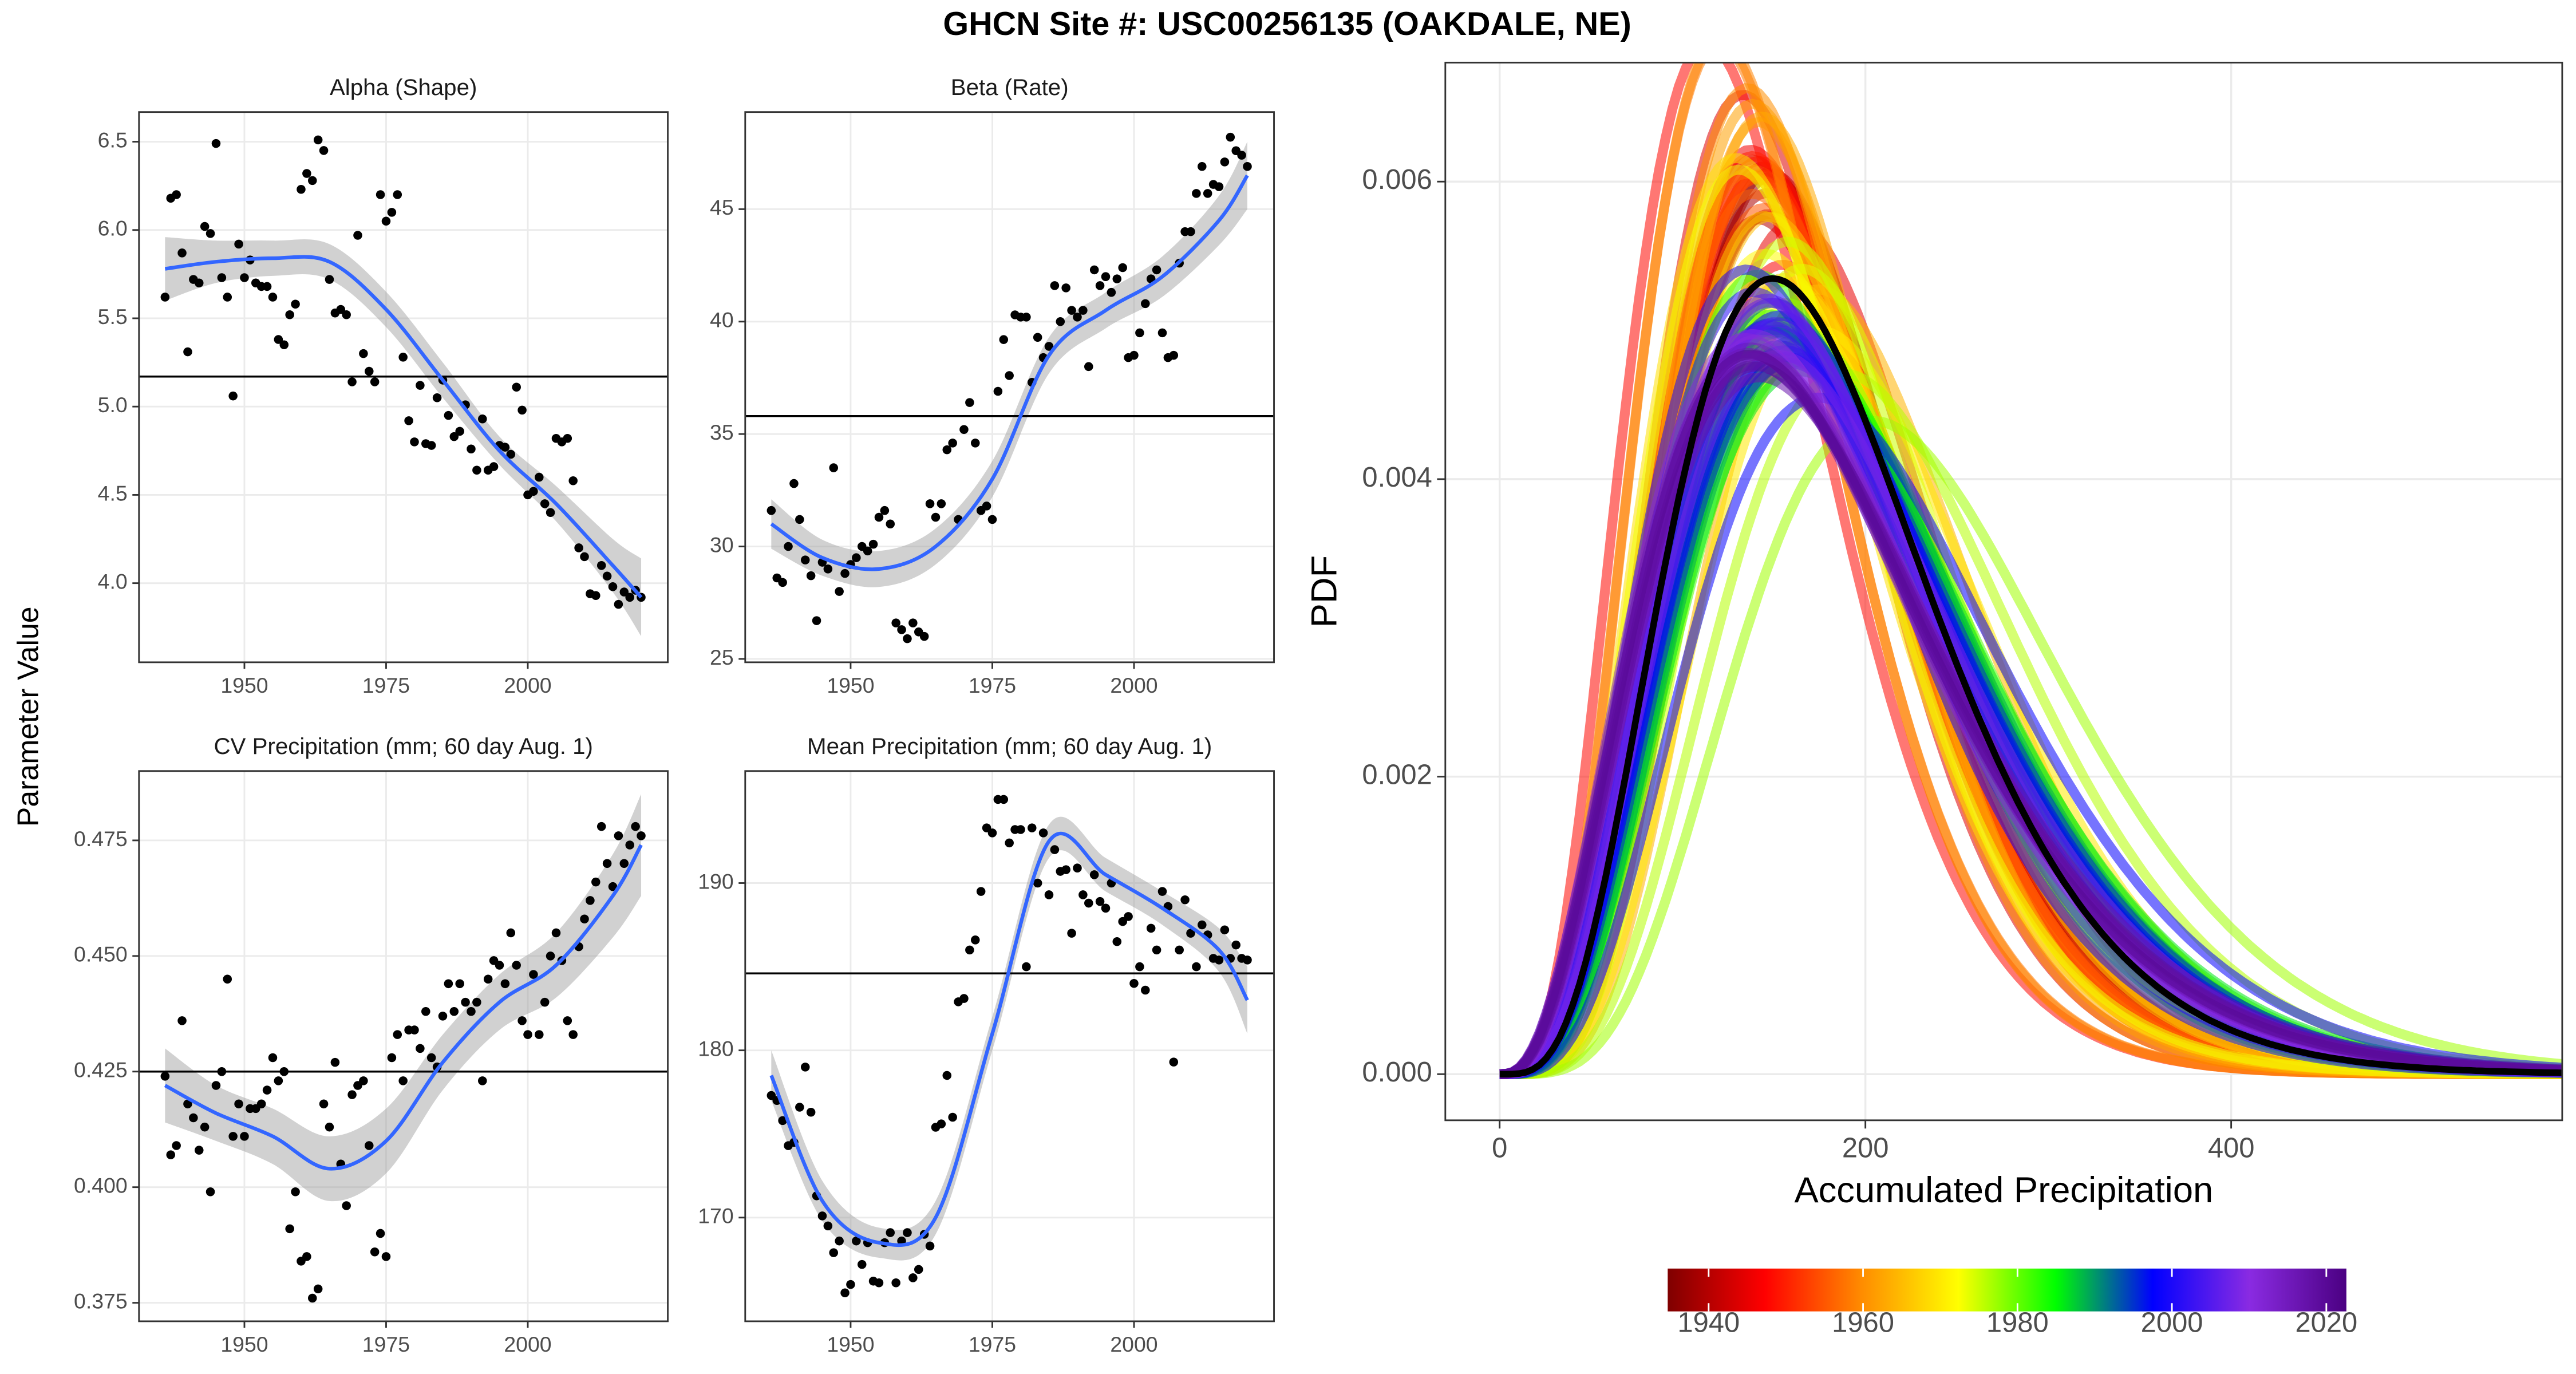  I want to click on panel-border, so click(1009, 1046).